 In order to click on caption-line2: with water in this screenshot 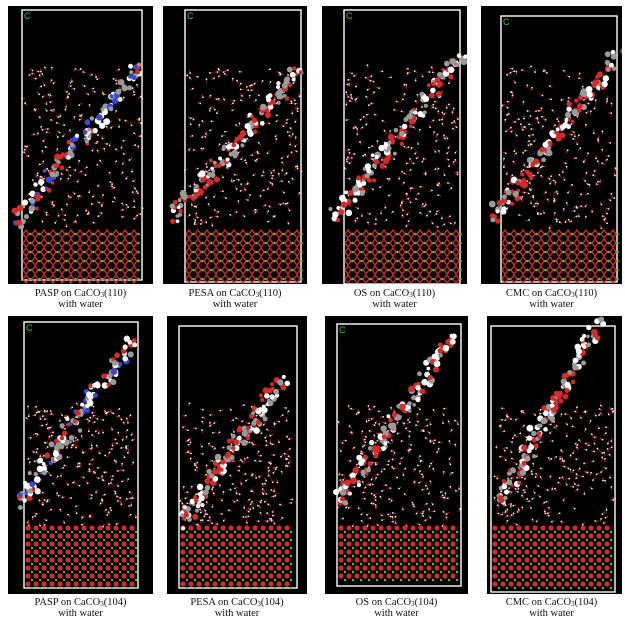, I will do `click(237, 613)`.